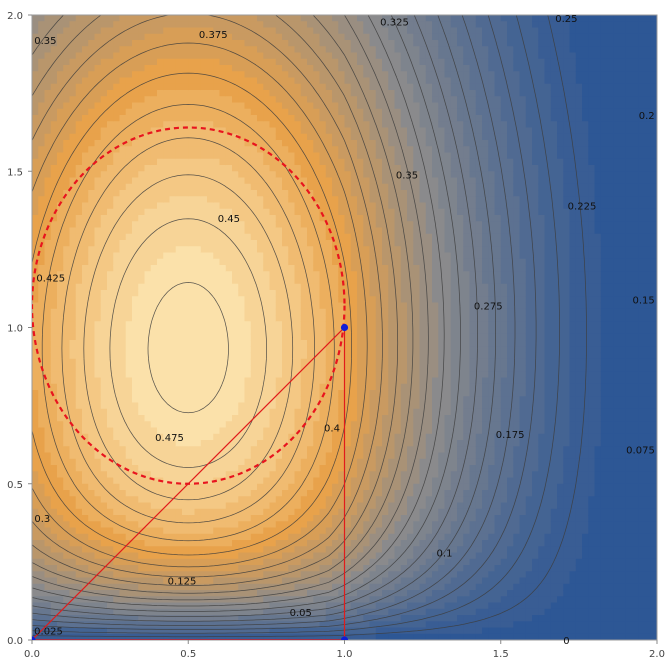 The image size is (672, 670). I want to click on contour-label: 0.075, so click(640, 450).